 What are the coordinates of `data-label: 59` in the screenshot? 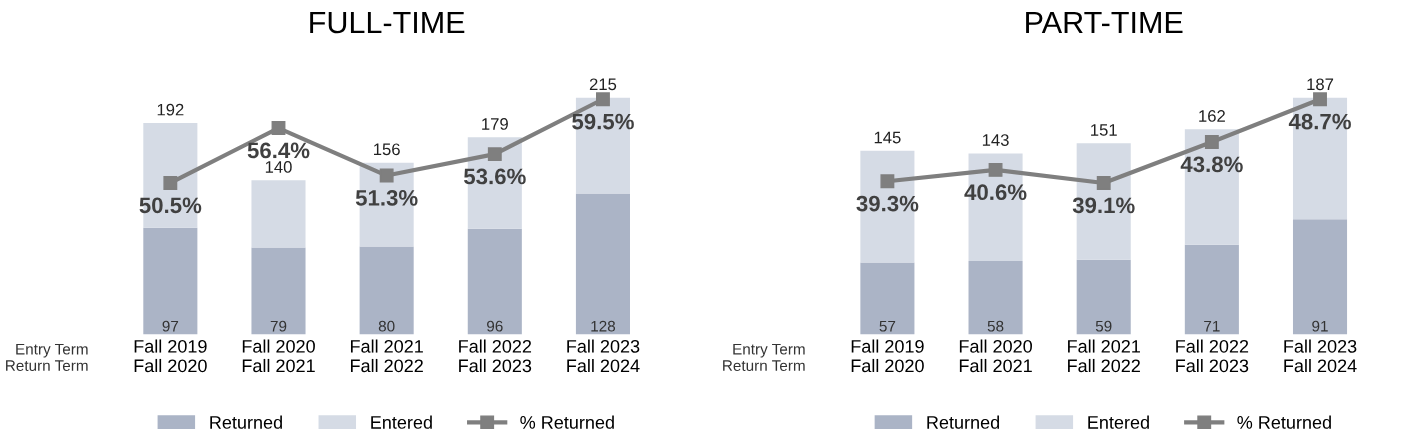 It's located at (1103, 326).